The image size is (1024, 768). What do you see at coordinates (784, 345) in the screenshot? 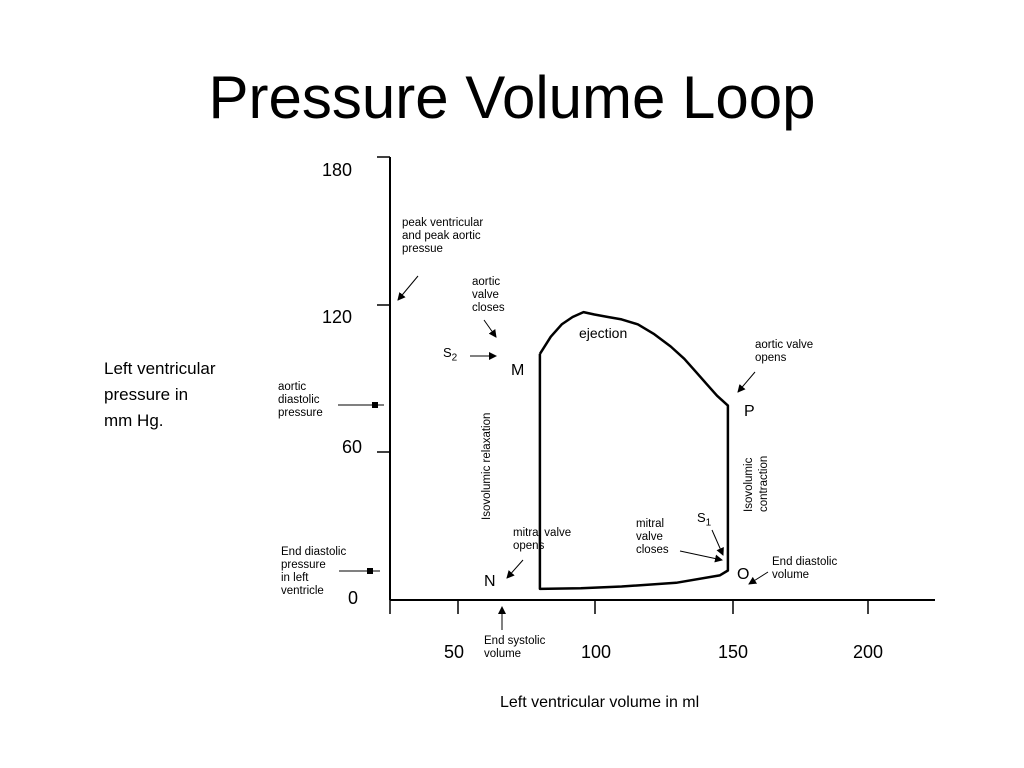
I see `annotation-line: aortic valve` at bounding box center [784, 345].